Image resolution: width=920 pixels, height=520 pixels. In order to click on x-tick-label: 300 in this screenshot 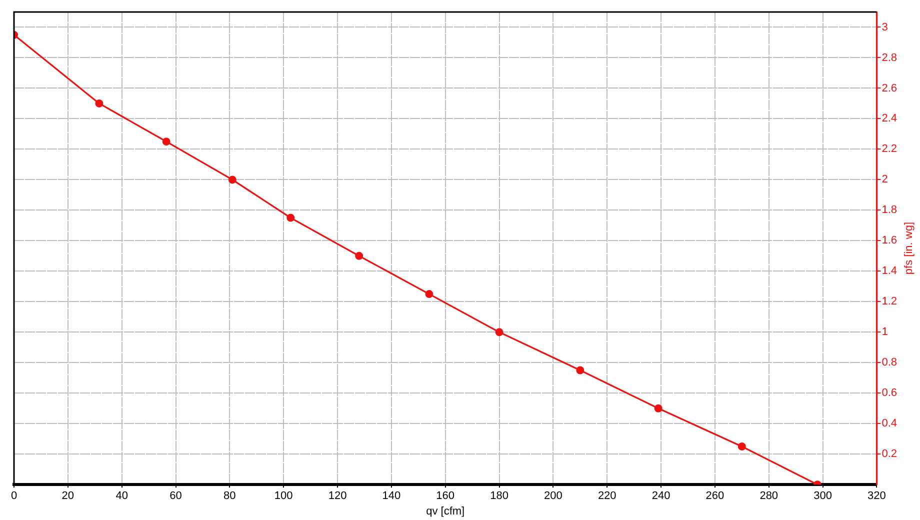, I will do `click(823, 496)`.